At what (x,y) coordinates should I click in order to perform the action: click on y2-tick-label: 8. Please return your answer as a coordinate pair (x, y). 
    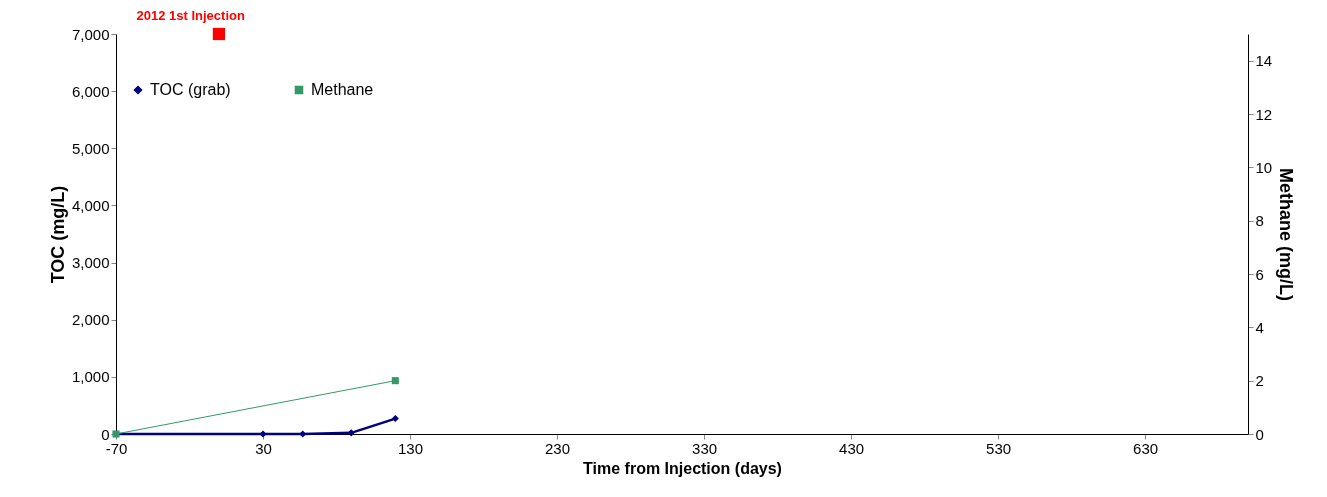
    Looking at the image, I should click on (1259, 221).